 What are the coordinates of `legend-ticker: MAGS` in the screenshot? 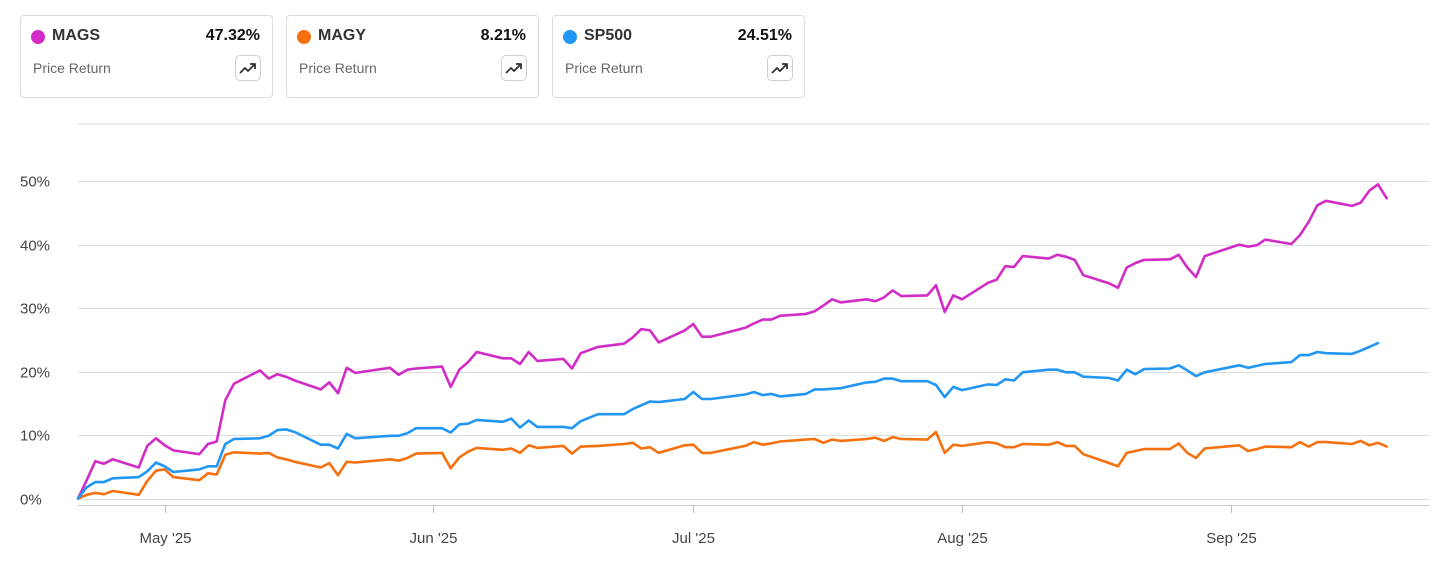 It's located at (76, 35).